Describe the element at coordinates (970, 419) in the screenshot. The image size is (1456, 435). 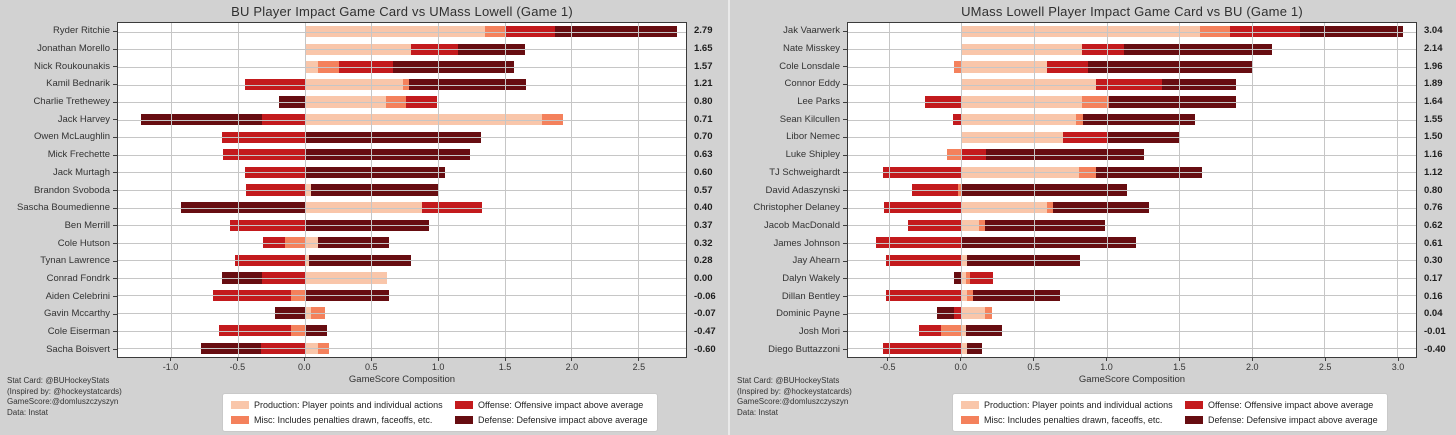
I see `misc-swatch-icon` at that location.